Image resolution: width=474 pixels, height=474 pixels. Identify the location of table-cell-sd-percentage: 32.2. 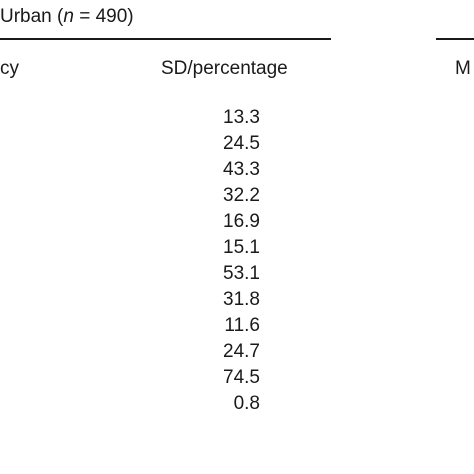
(241, 195).